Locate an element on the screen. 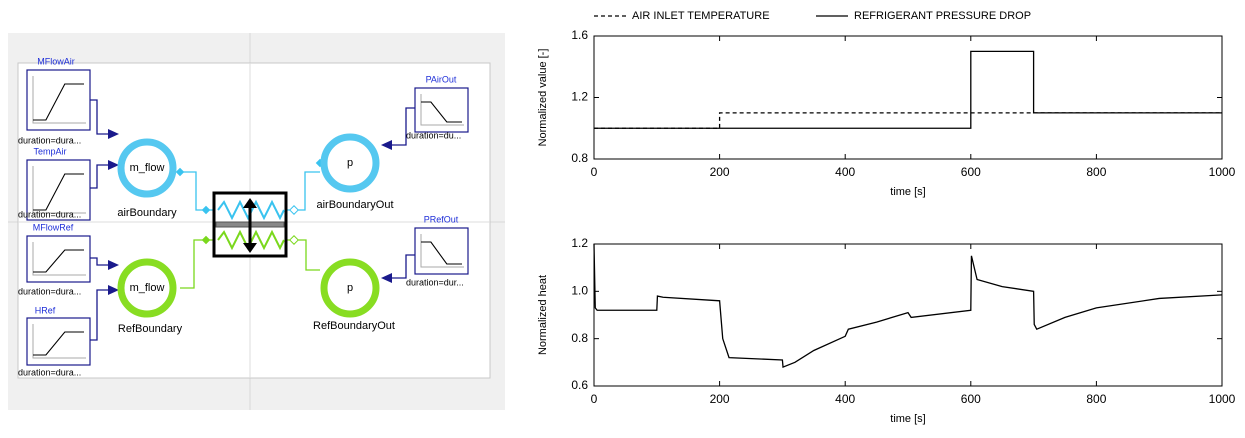 The width and height of the screenshot is (1245, 438). source-name: HRef is located at coordinates (45, 310).